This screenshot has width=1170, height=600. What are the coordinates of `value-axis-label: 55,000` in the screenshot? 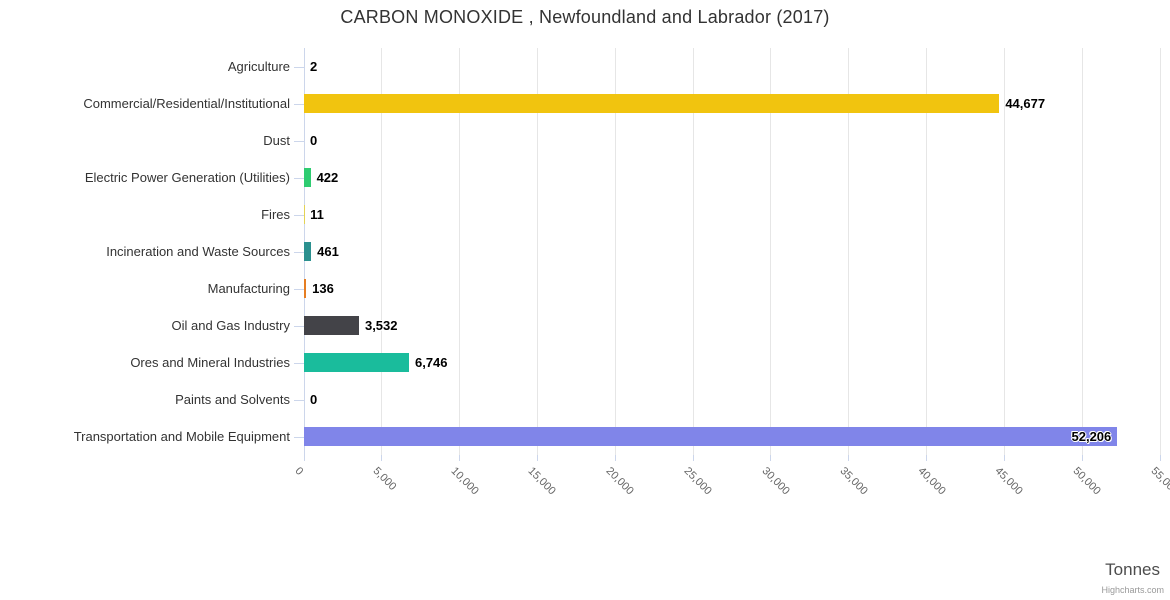 It's located at (1159, 481).